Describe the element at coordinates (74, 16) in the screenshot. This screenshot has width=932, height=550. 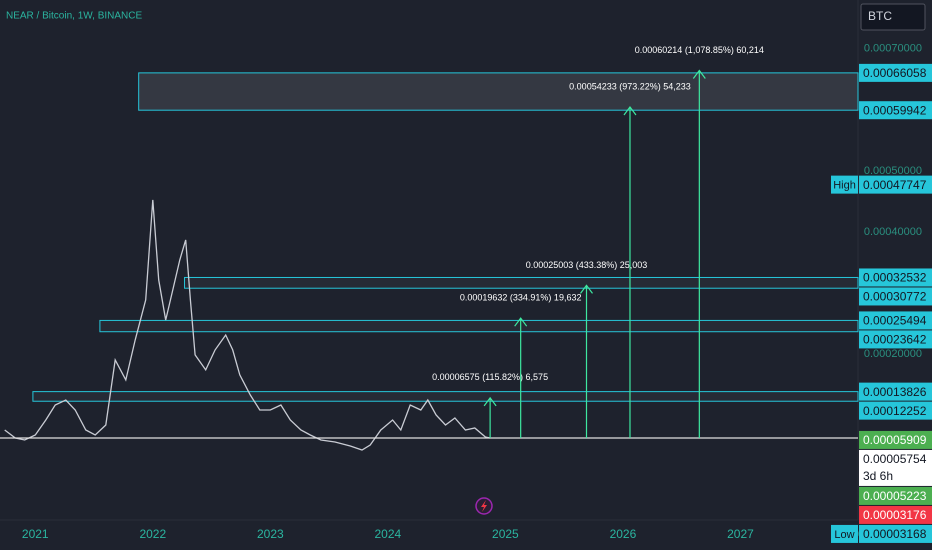
I see `chart-title: NEAR / Bitcoin, 1W, BINANCE` at that location.